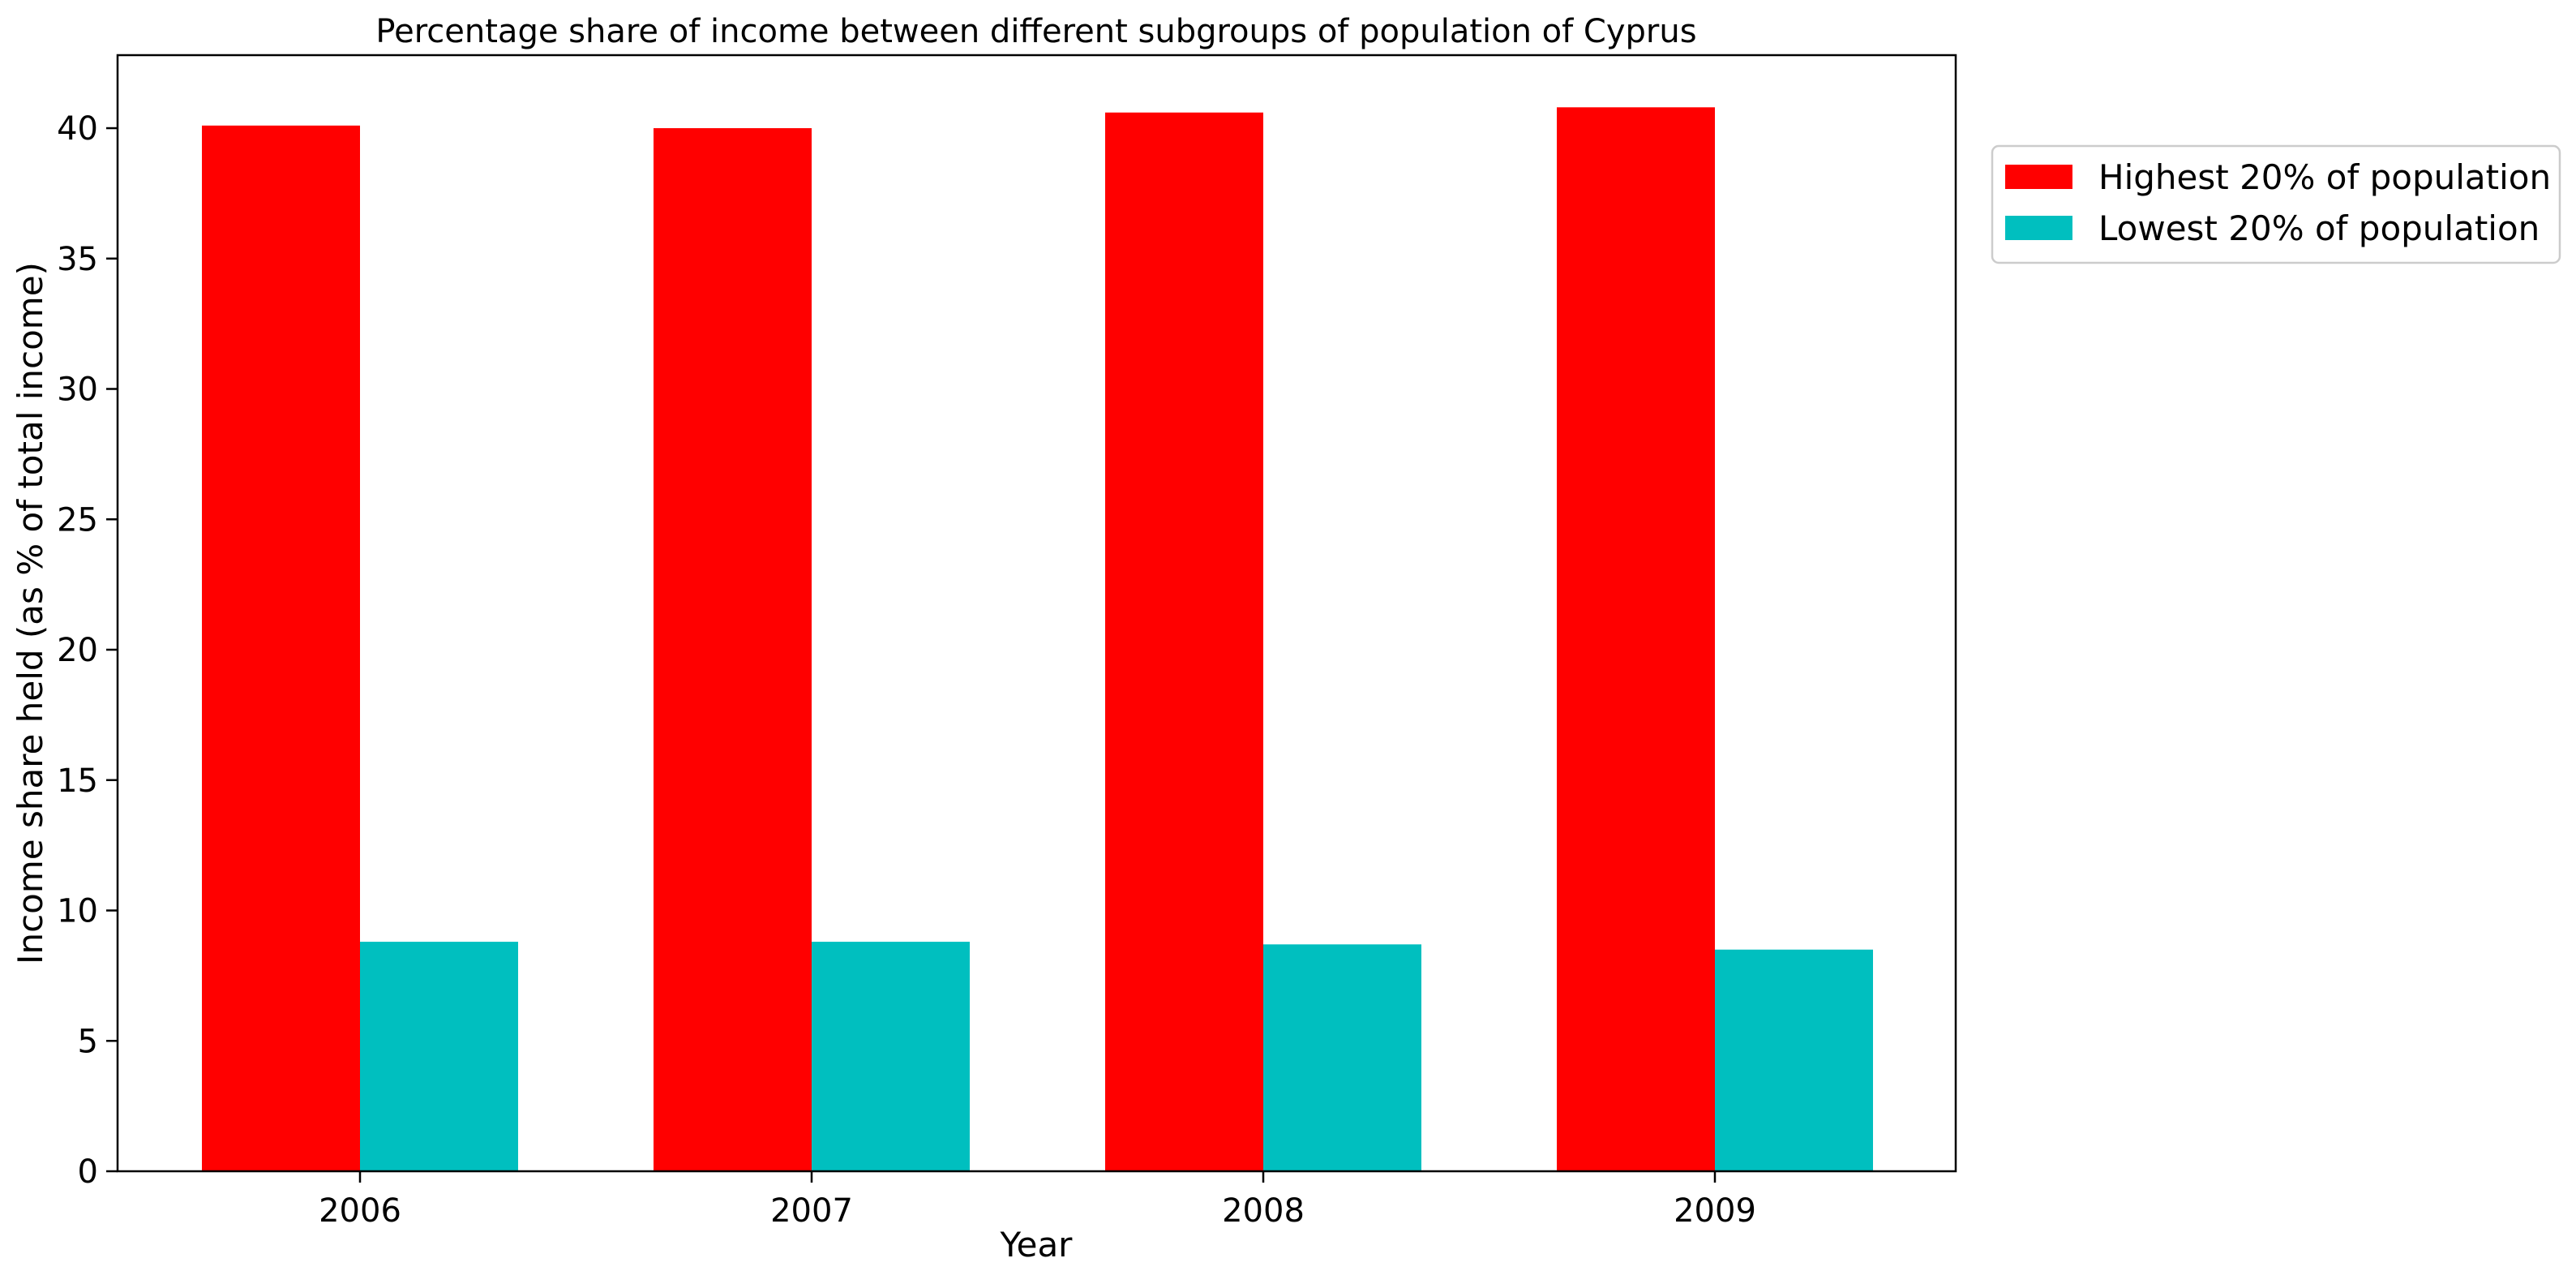 This screenshot has height=1284, width=2576. What do you see at coordinates (891, 1056) in the screenshot?
I see `bar-lowest-20-2007` at bounding box center [891, 1056].